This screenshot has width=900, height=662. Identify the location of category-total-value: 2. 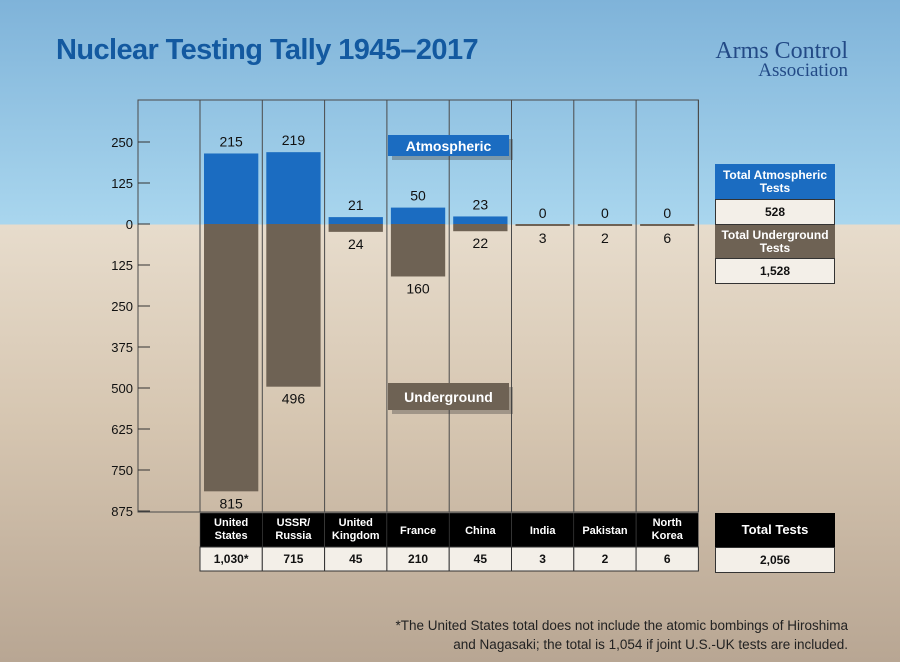
(605, 559).